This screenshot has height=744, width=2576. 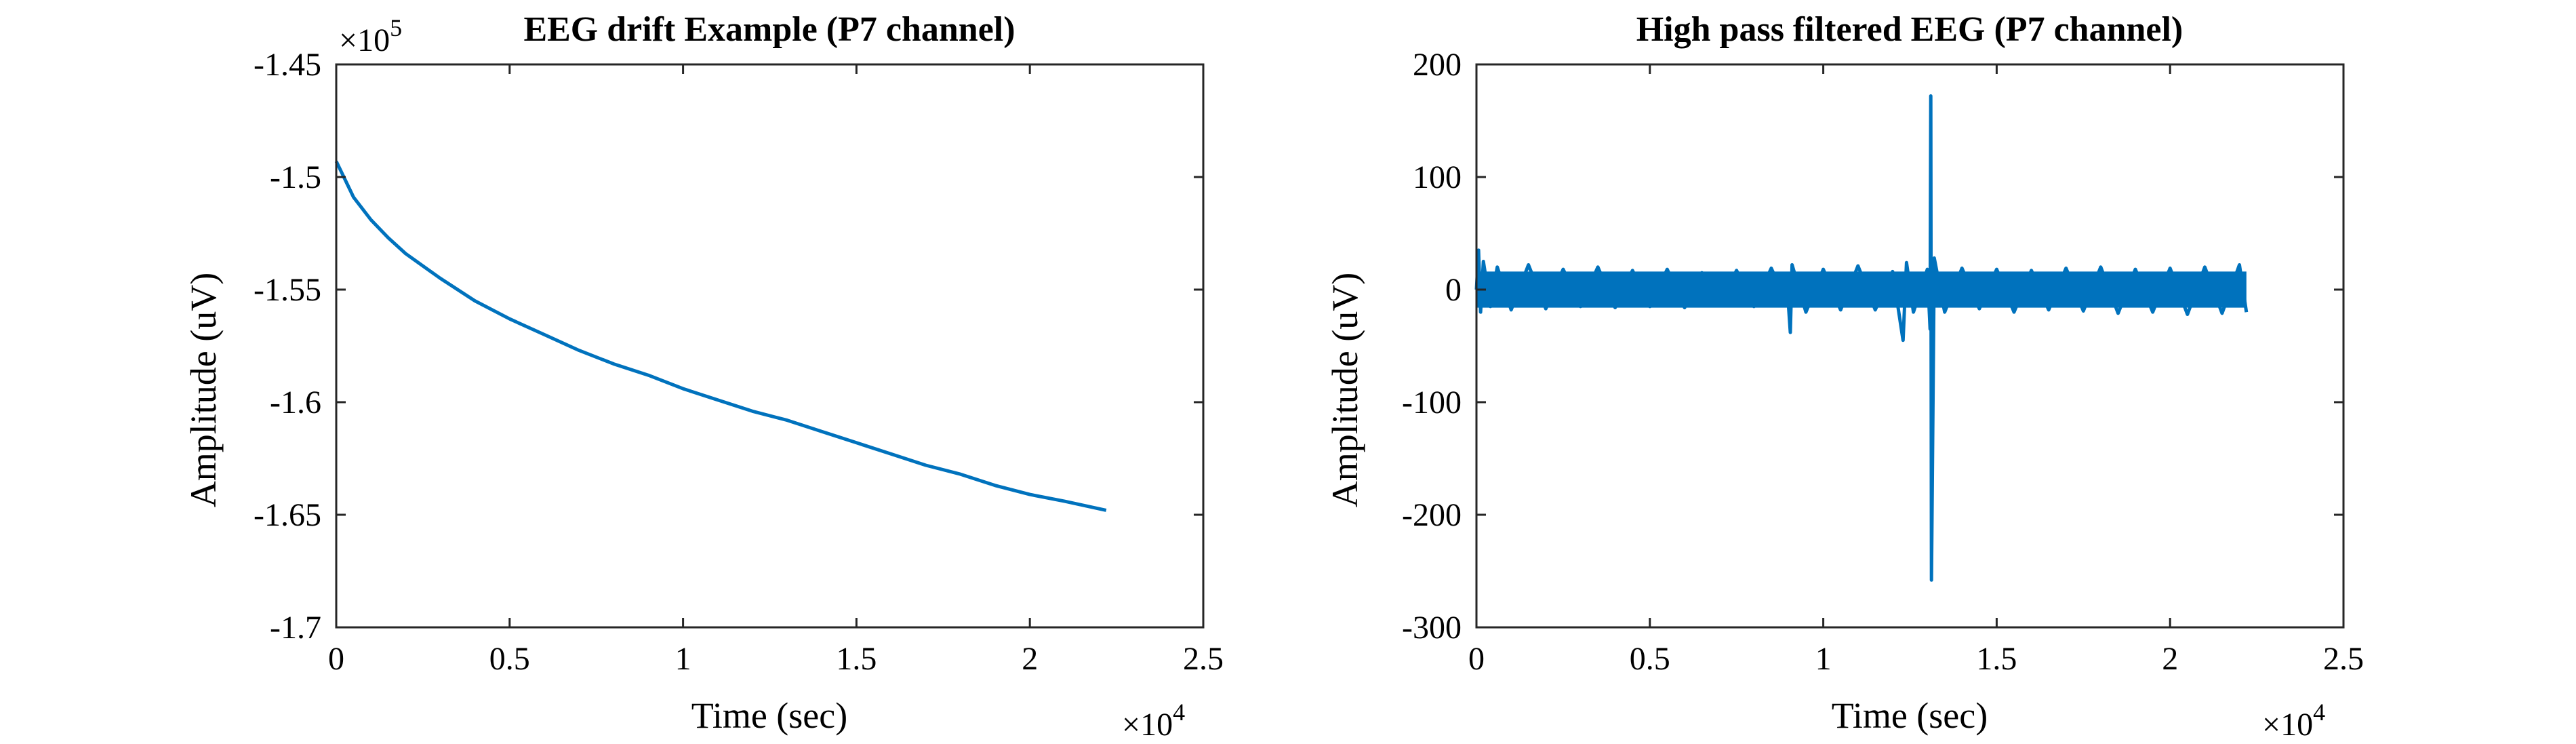 I want to click on y-multiplier: ×10⁵, so click(x=370, y=36).